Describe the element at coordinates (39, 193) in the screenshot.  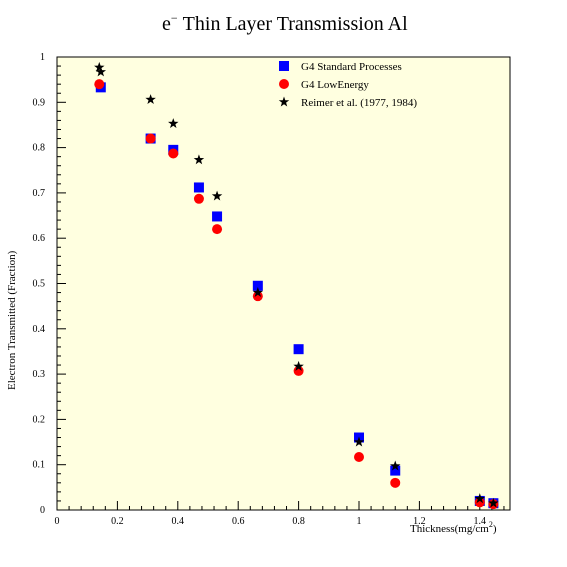
I see `y-tick-label: 0.7` at that location.